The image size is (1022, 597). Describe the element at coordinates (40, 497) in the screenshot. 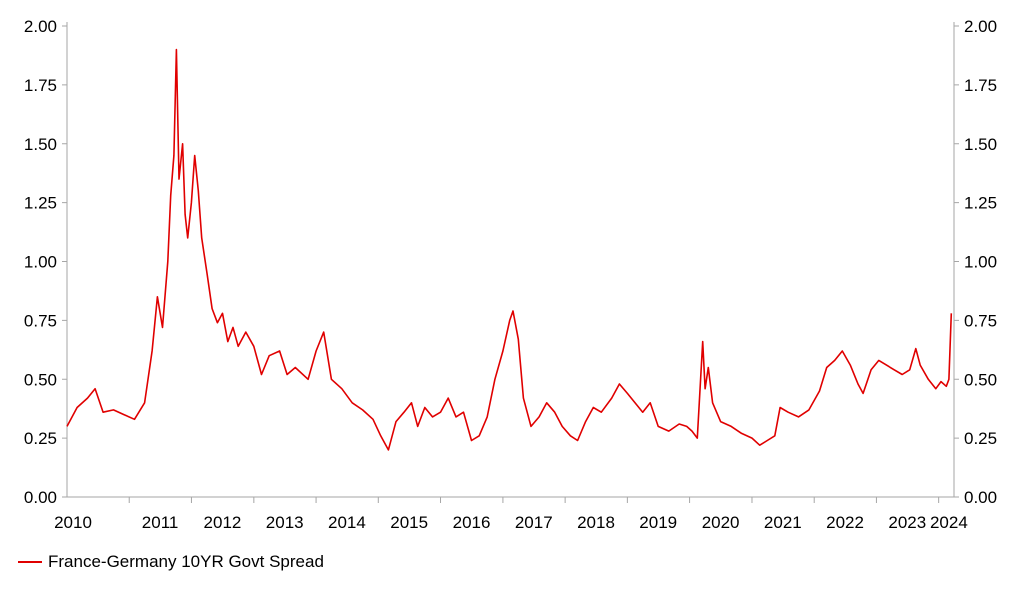

I see `y-tick-label-left: 0.00` at that location.